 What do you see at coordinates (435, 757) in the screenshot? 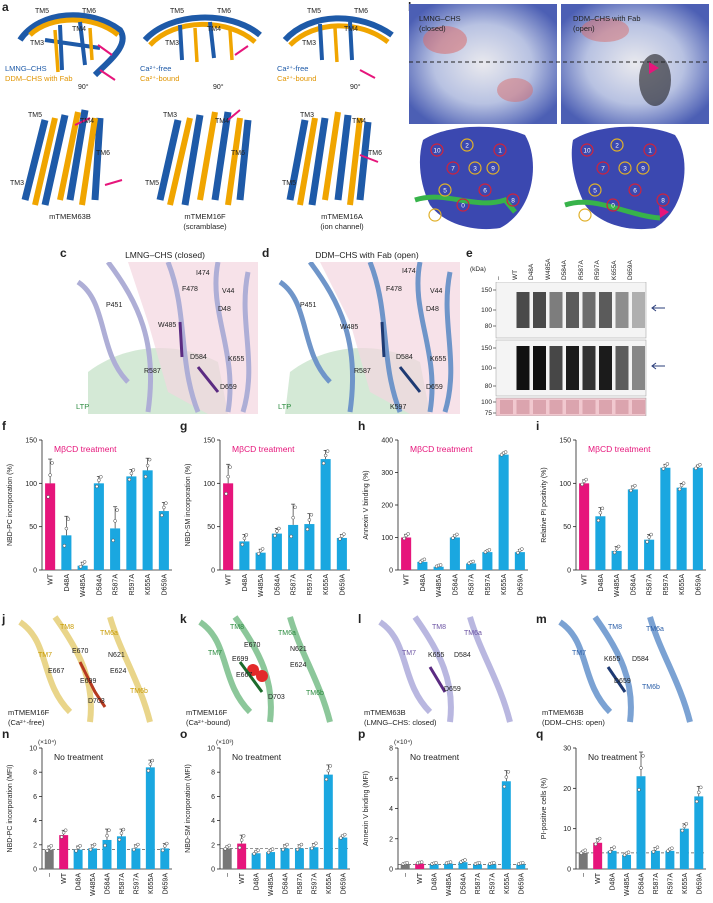
I see `chart-title: No treatment` at bounding box center [435, 757].